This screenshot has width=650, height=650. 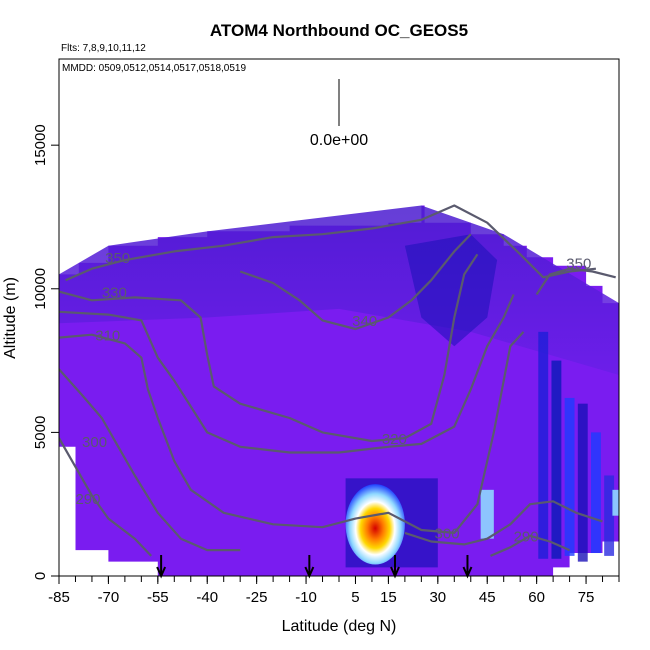 I want to click on contour-label: 310, so click(x=107, y=335).